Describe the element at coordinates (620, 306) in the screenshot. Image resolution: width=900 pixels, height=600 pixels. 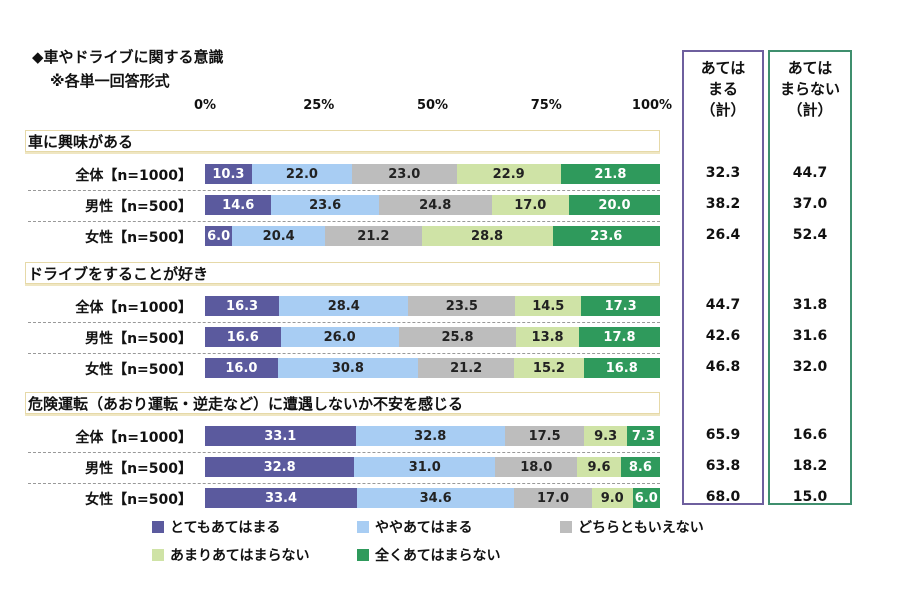
I see `bar-segment: 17.3` at that location.